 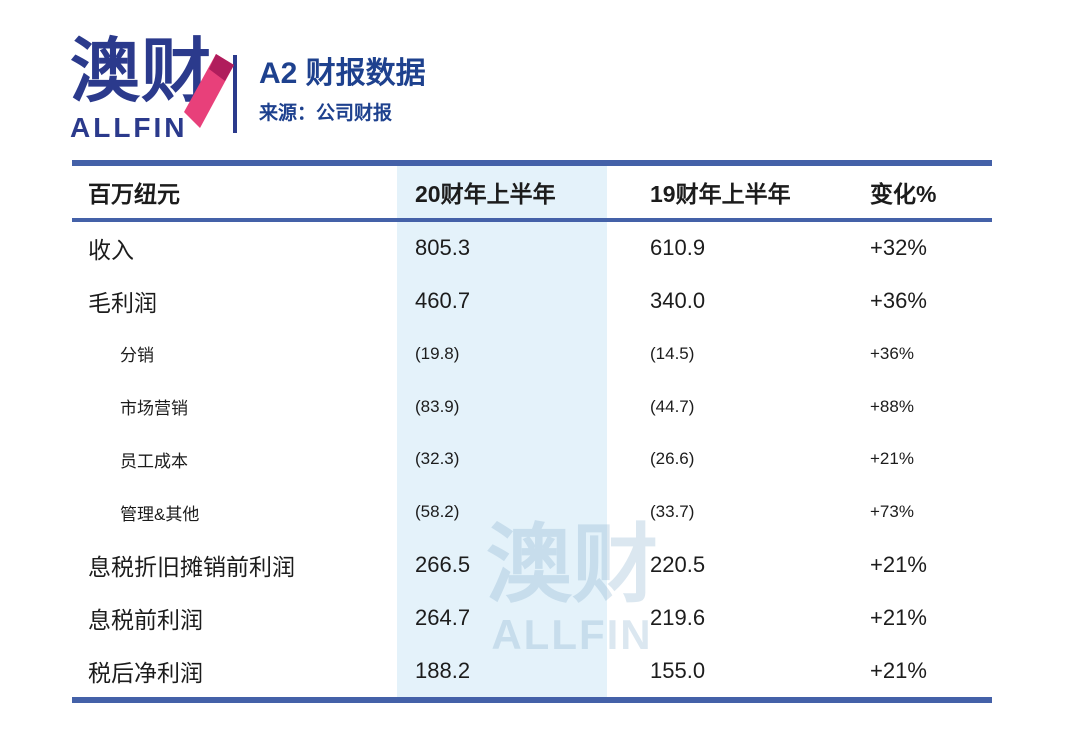 I want to click on row-fy20: 188.2, so click(x=443, y=670).